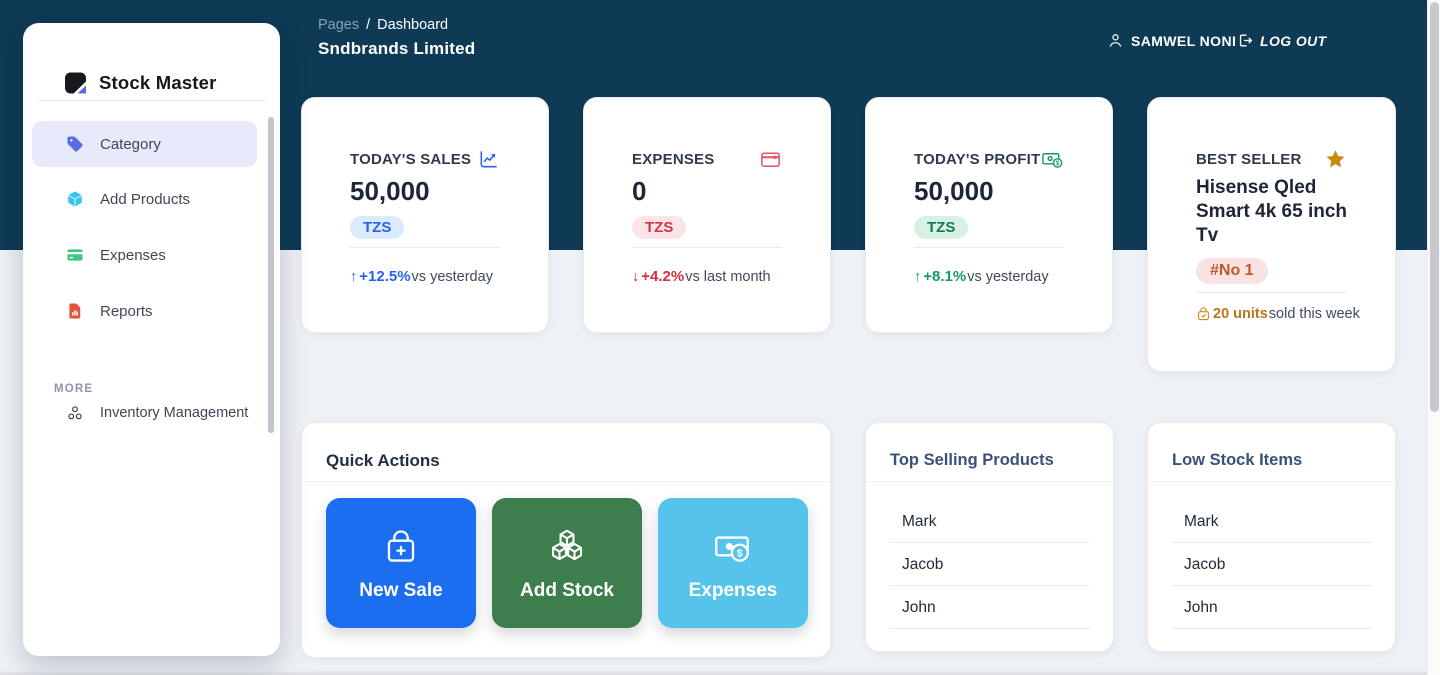 This screenshot has height=675, width=1440. What do you see at coordinates (1171, 40) in the screenshot?
I see `user-menu: SAMWEL NONI` at bounding box center [1171, 40].